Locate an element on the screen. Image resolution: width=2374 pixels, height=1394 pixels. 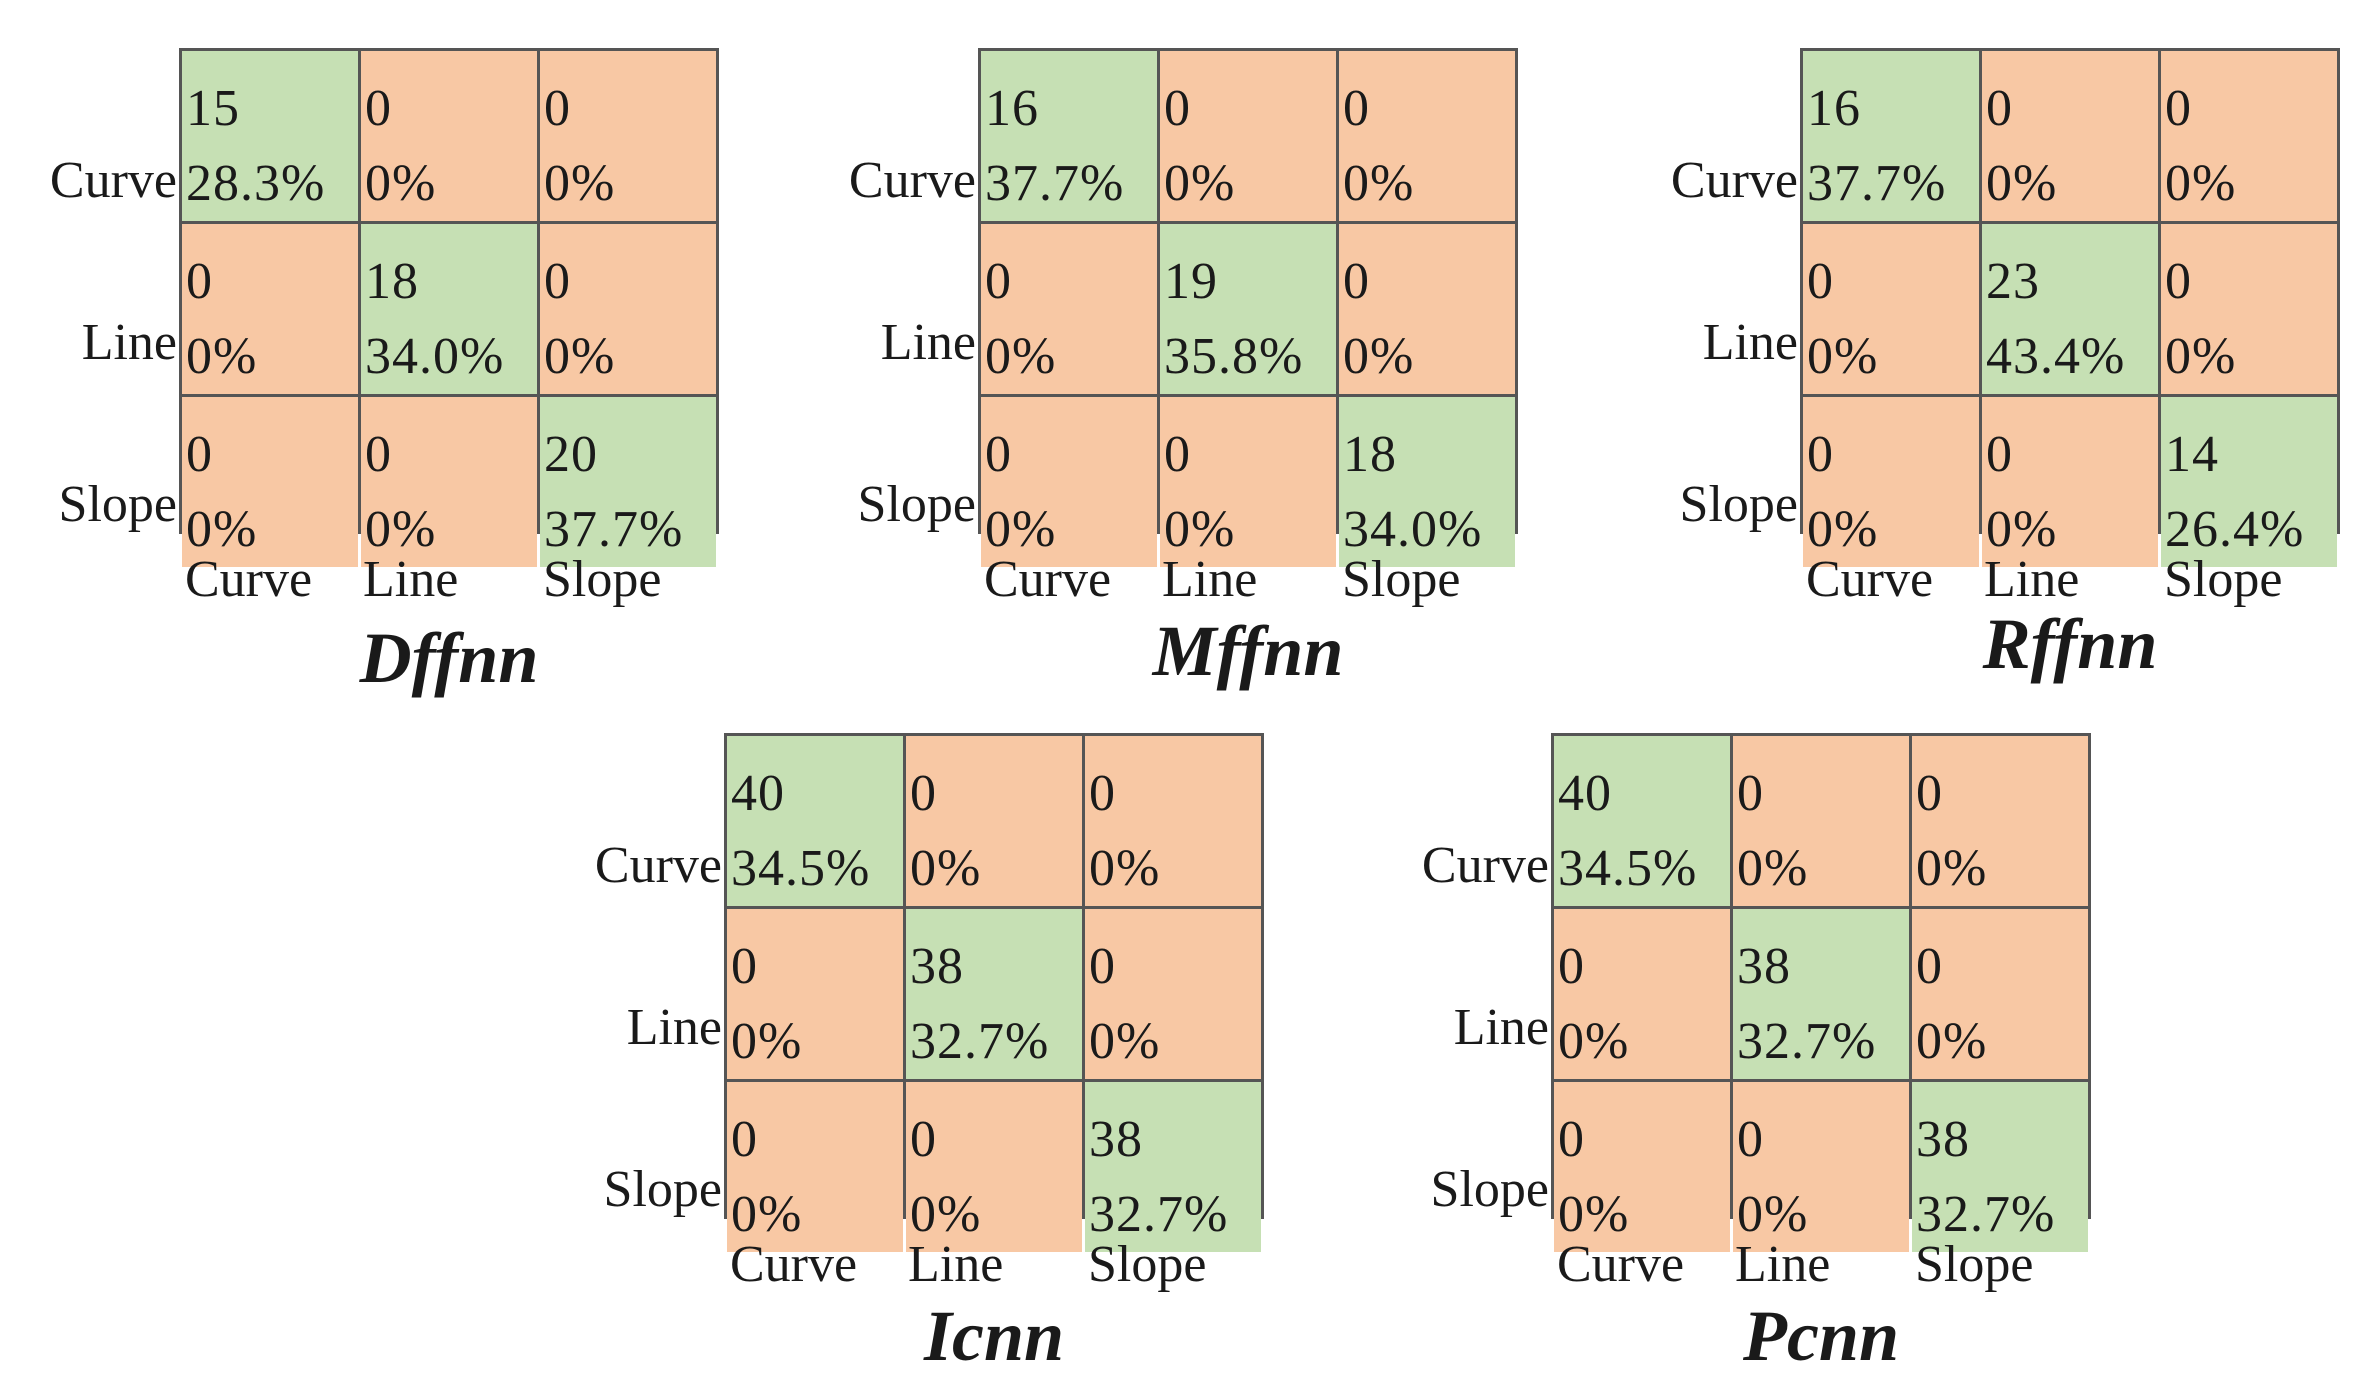
matrix-grid: 16 37.7% 0 0% 0 0% 0 0% 23 43.4% 0 0% 0 0% 0 0% 14 26.4% is located at coordinates (2070, 307).